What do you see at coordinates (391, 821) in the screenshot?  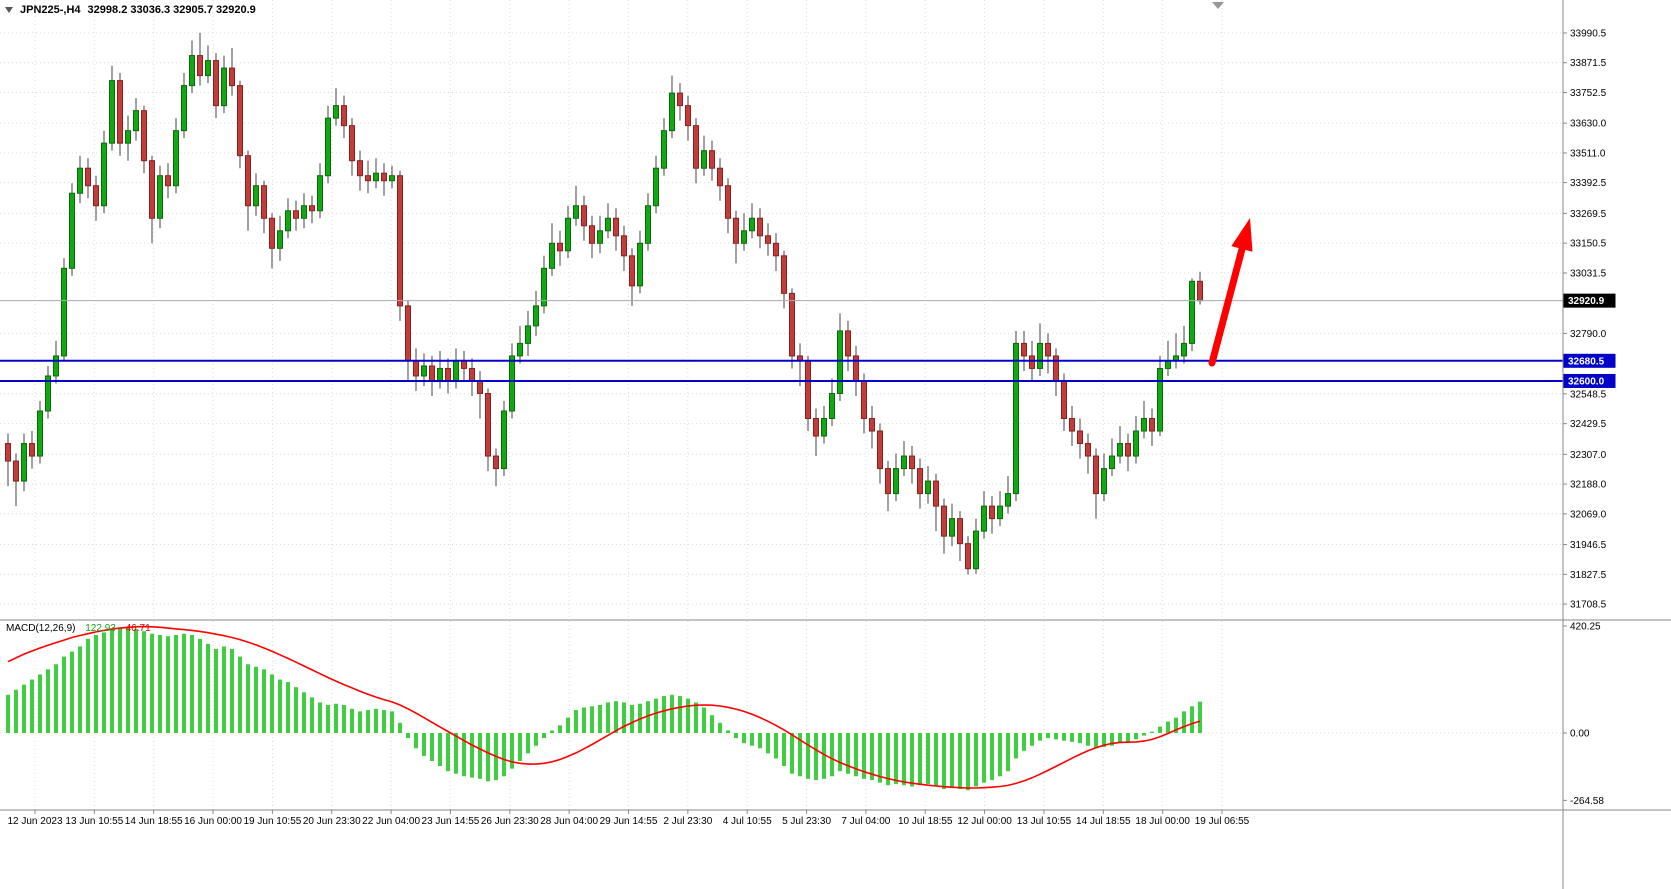 I see `time-axis-label: 22 Jun 04:00` at bounding box center [391, 821].